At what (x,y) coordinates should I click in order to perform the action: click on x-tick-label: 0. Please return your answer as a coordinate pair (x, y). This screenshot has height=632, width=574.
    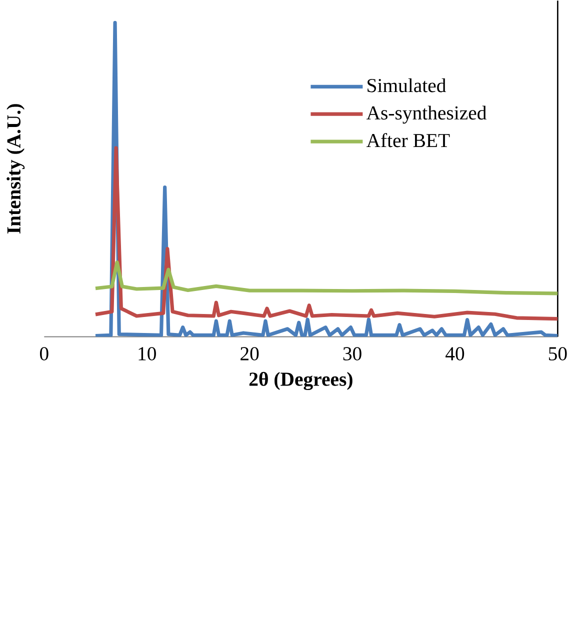
    Looking at the image, I should click on (44, 353).